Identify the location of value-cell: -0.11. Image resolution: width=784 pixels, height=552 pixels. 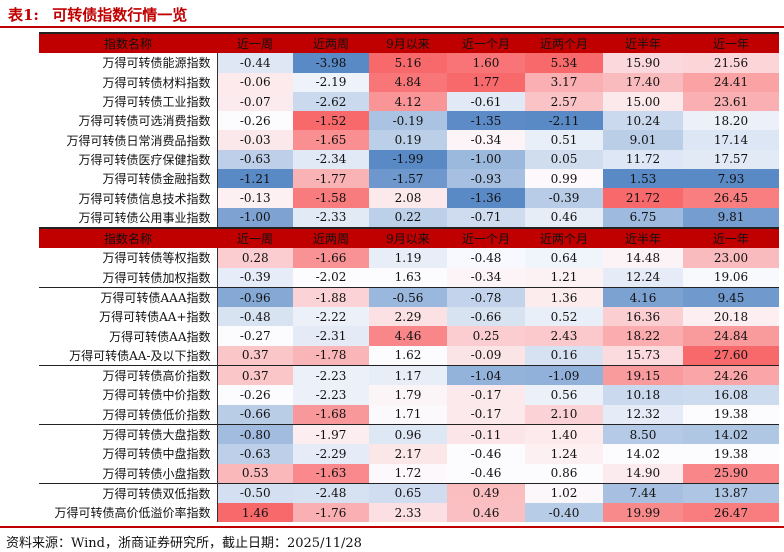
(486, 434).